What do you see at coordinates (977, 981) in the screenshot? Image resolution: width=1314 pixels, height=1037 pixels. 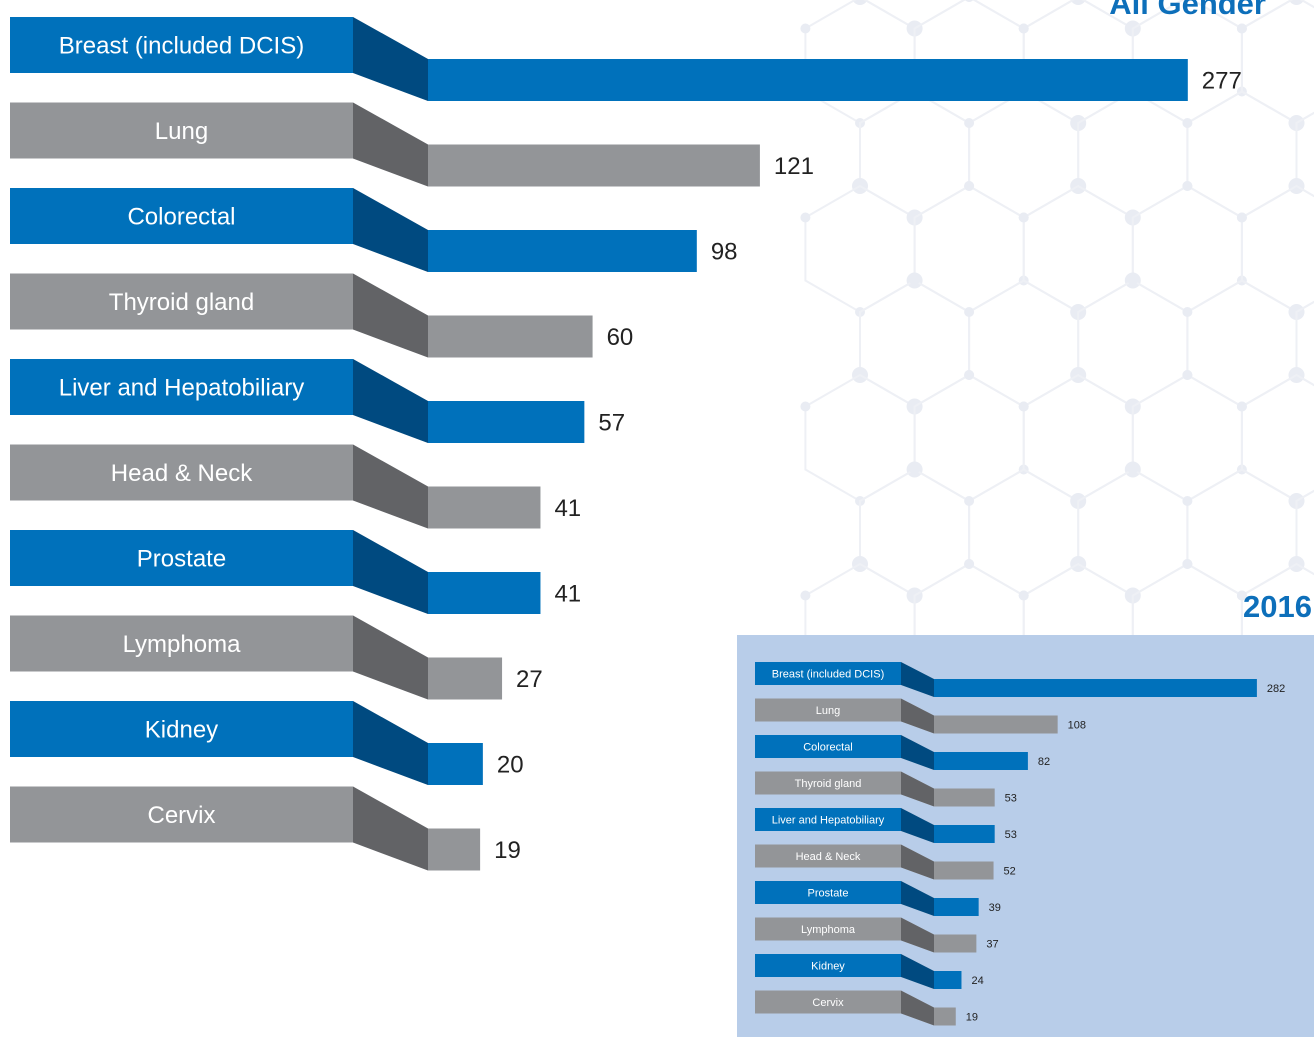 I see `data-value-label: 24` at bounding box center [977, 981].